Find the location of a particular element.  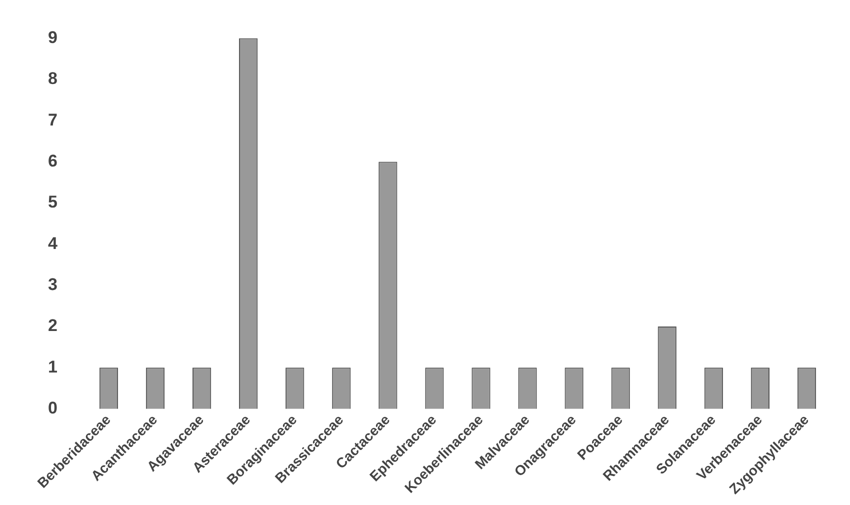

y-tick-label: 9 is located at coordinates (53, 37).